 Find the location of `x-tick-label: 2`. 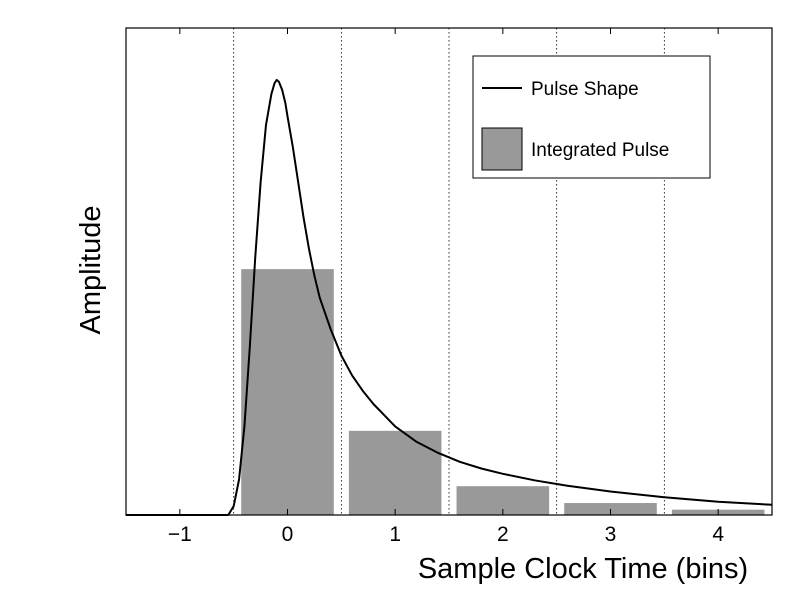

x-tick-label: 2 is located at coordinates (503, 534).